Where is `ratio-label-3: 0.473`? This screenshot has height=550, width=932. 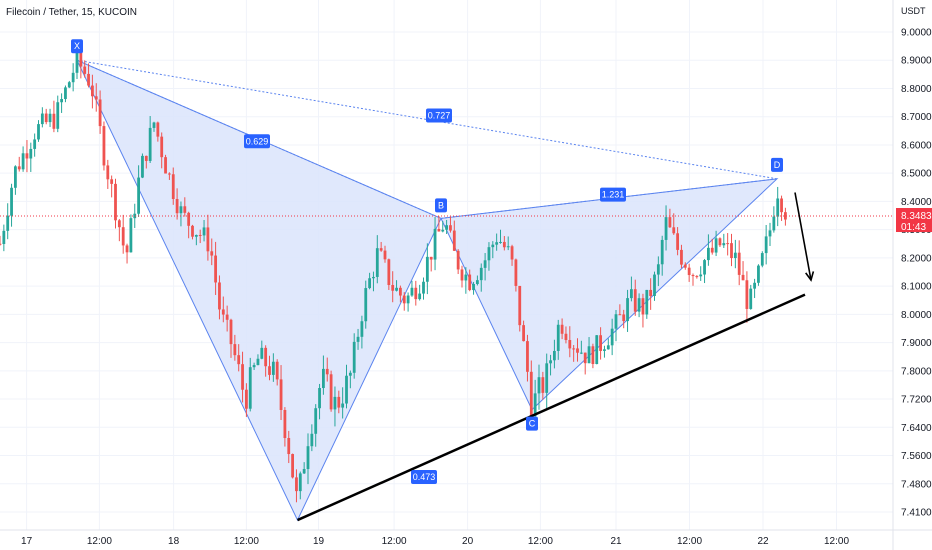
ratio-label-3: 0.473 is located at coordinates (424, 477).